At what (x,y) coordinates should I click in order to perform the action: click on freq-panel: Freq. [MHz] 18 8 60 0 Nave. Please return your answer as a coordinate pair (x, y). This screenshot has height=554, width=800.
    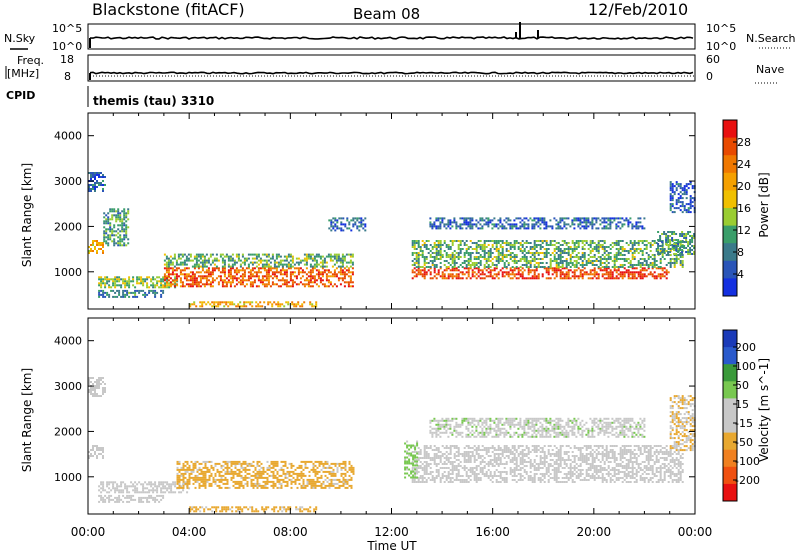
    Looking at the image, I should click on (394, 68).